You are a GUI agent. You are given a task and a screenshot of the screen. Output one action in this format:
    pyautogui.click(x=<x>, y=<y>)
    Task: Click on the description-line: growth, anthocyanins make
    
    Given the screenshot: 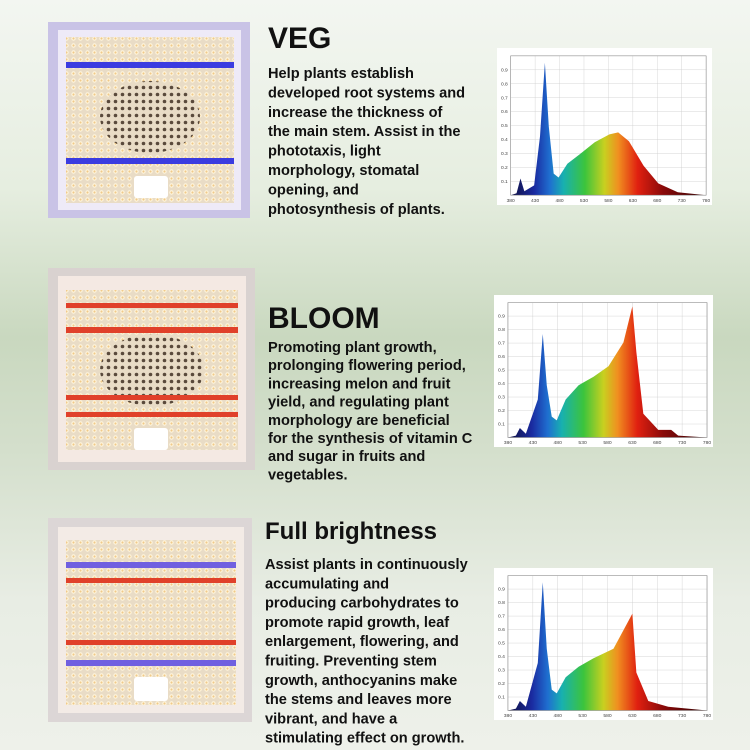 What is the action you would take?
    pyautogui.click(x=361, y=681)
    